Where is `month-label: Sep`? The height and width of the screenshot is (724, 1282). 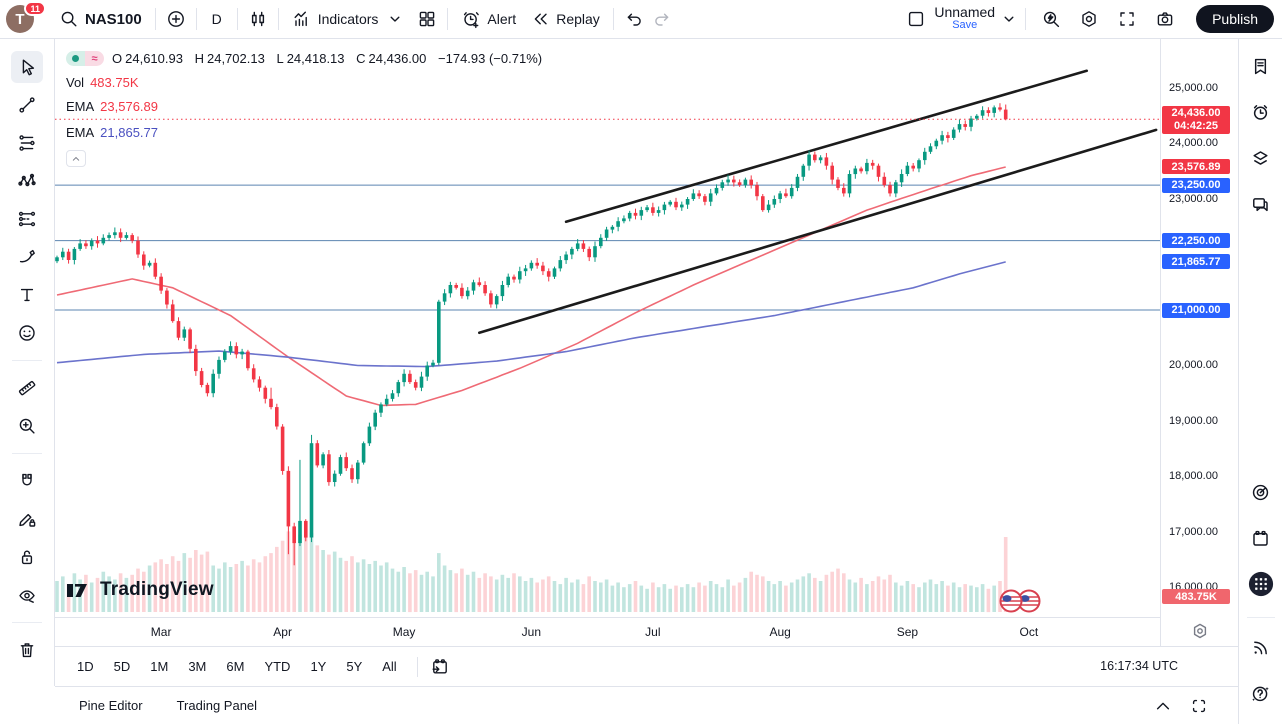
month-label: Sep is located at coordinates (907, 632).